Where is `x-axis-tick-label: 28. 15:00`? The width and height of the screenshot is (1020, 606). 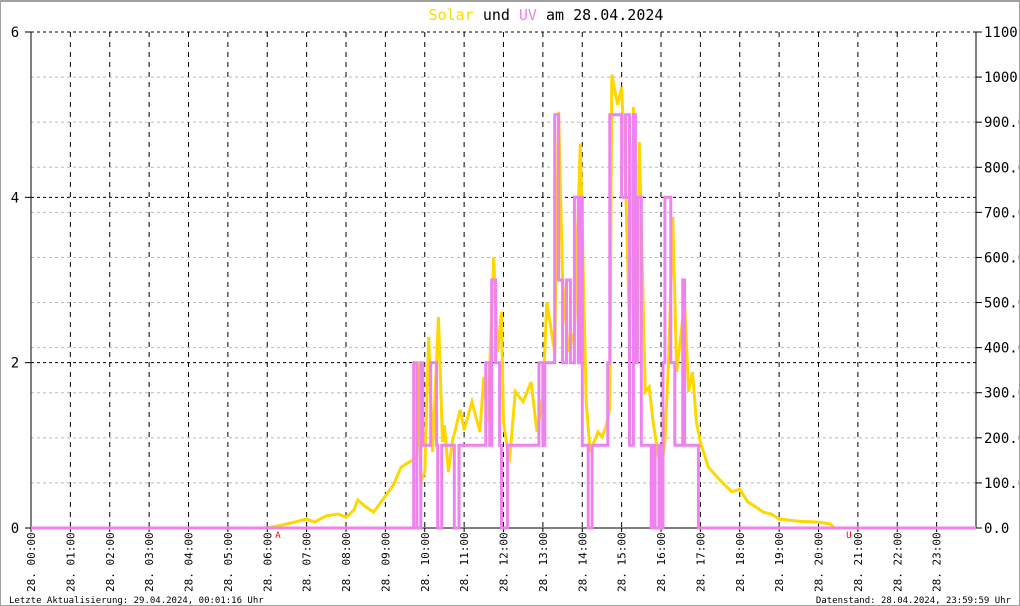 x-axis-tick-label: 28. 15:00 is located at coordinates (622, 562).